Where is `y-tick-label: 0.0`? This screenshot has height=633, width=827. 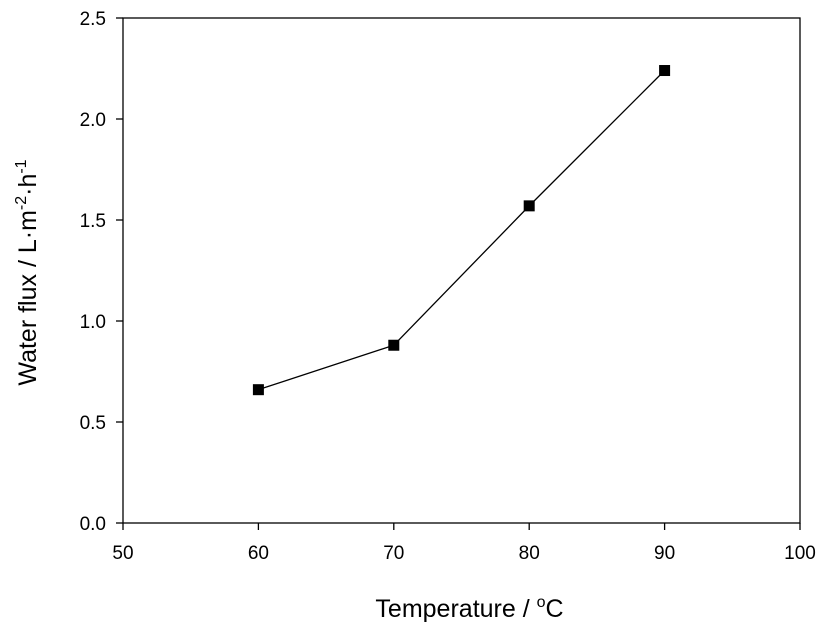 y-tick-label: 0.0 is located at coordinates (93, 524).